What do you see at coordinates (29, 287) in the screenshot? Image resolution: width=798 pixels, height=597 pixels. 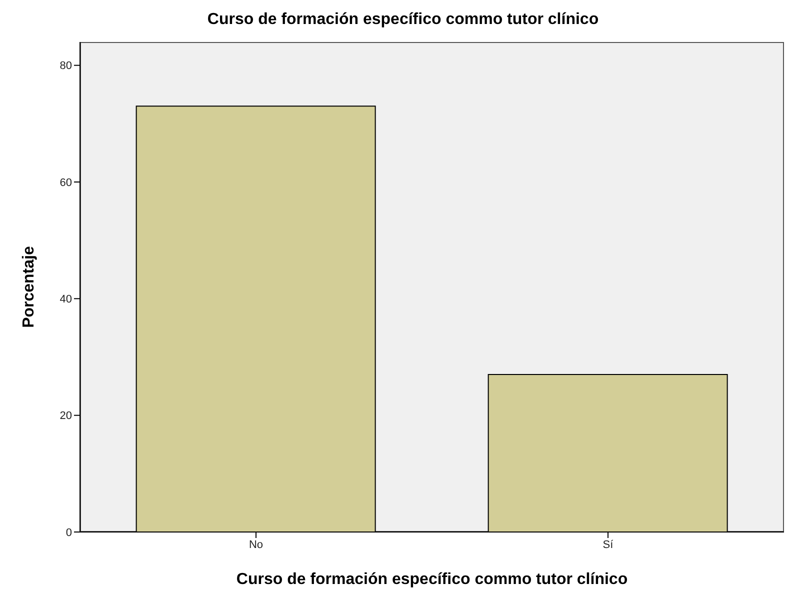 I see `y-axis-title: Porcentaje` at bounding box center [29, 287].